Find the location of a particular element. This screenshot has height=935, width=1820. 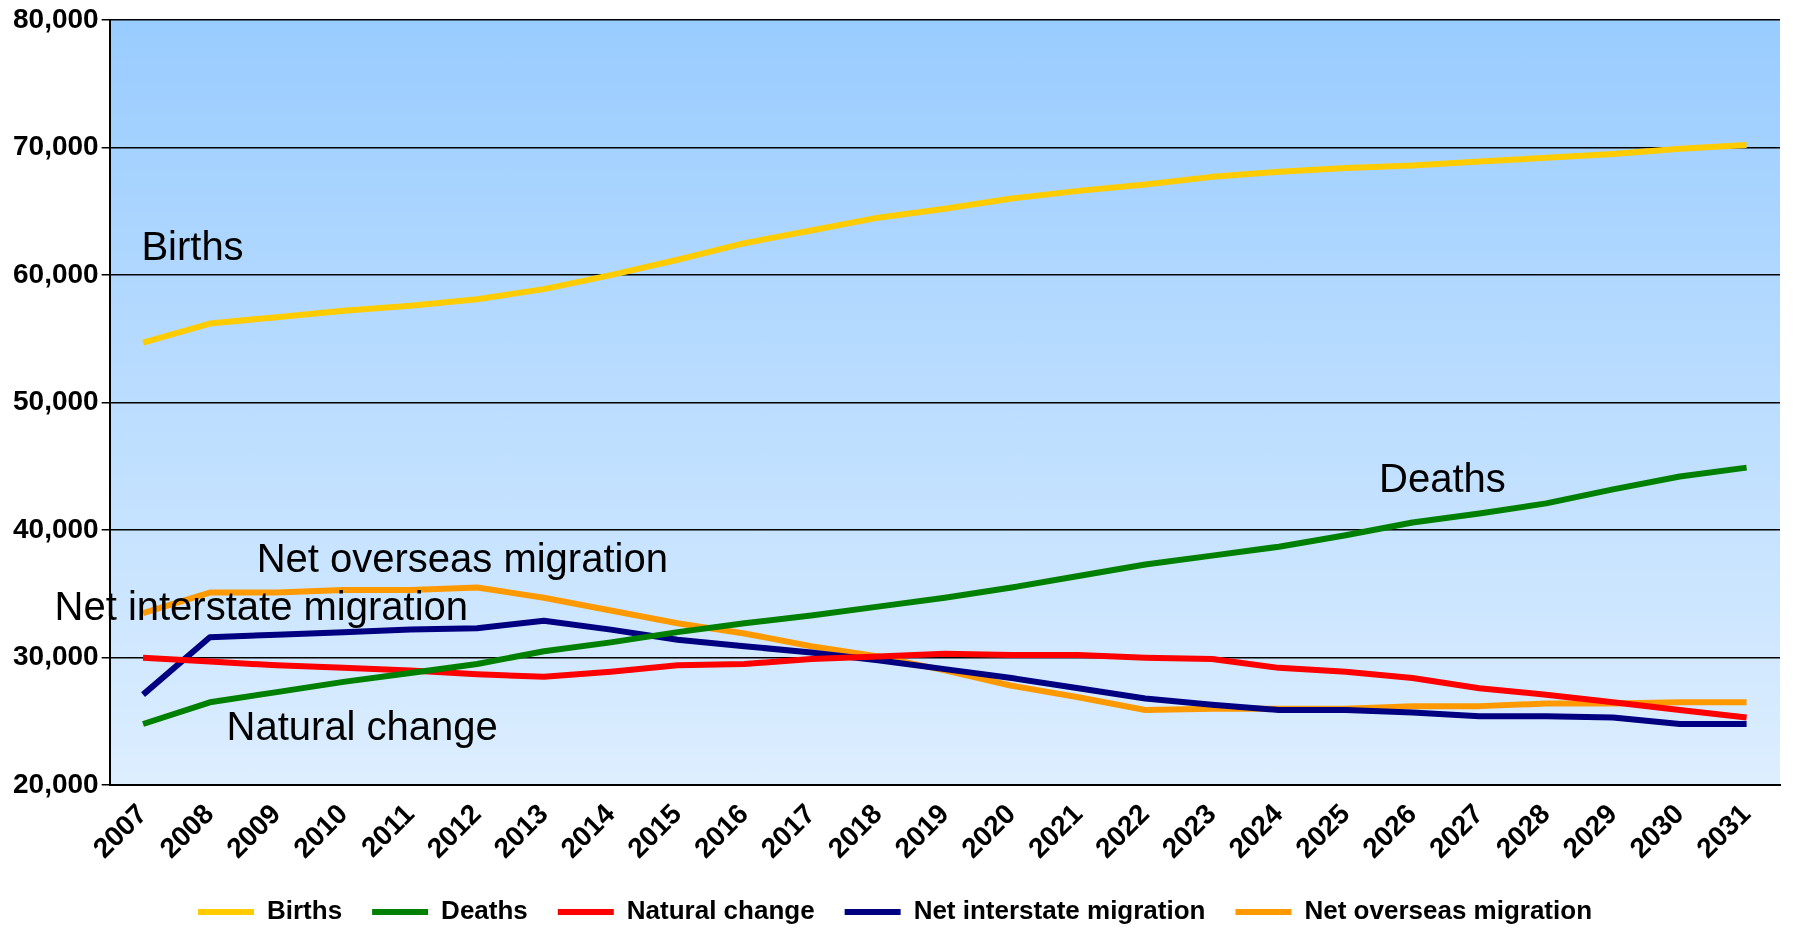

legend-label: Net interstate migration is located at coordinates (1059, 910).